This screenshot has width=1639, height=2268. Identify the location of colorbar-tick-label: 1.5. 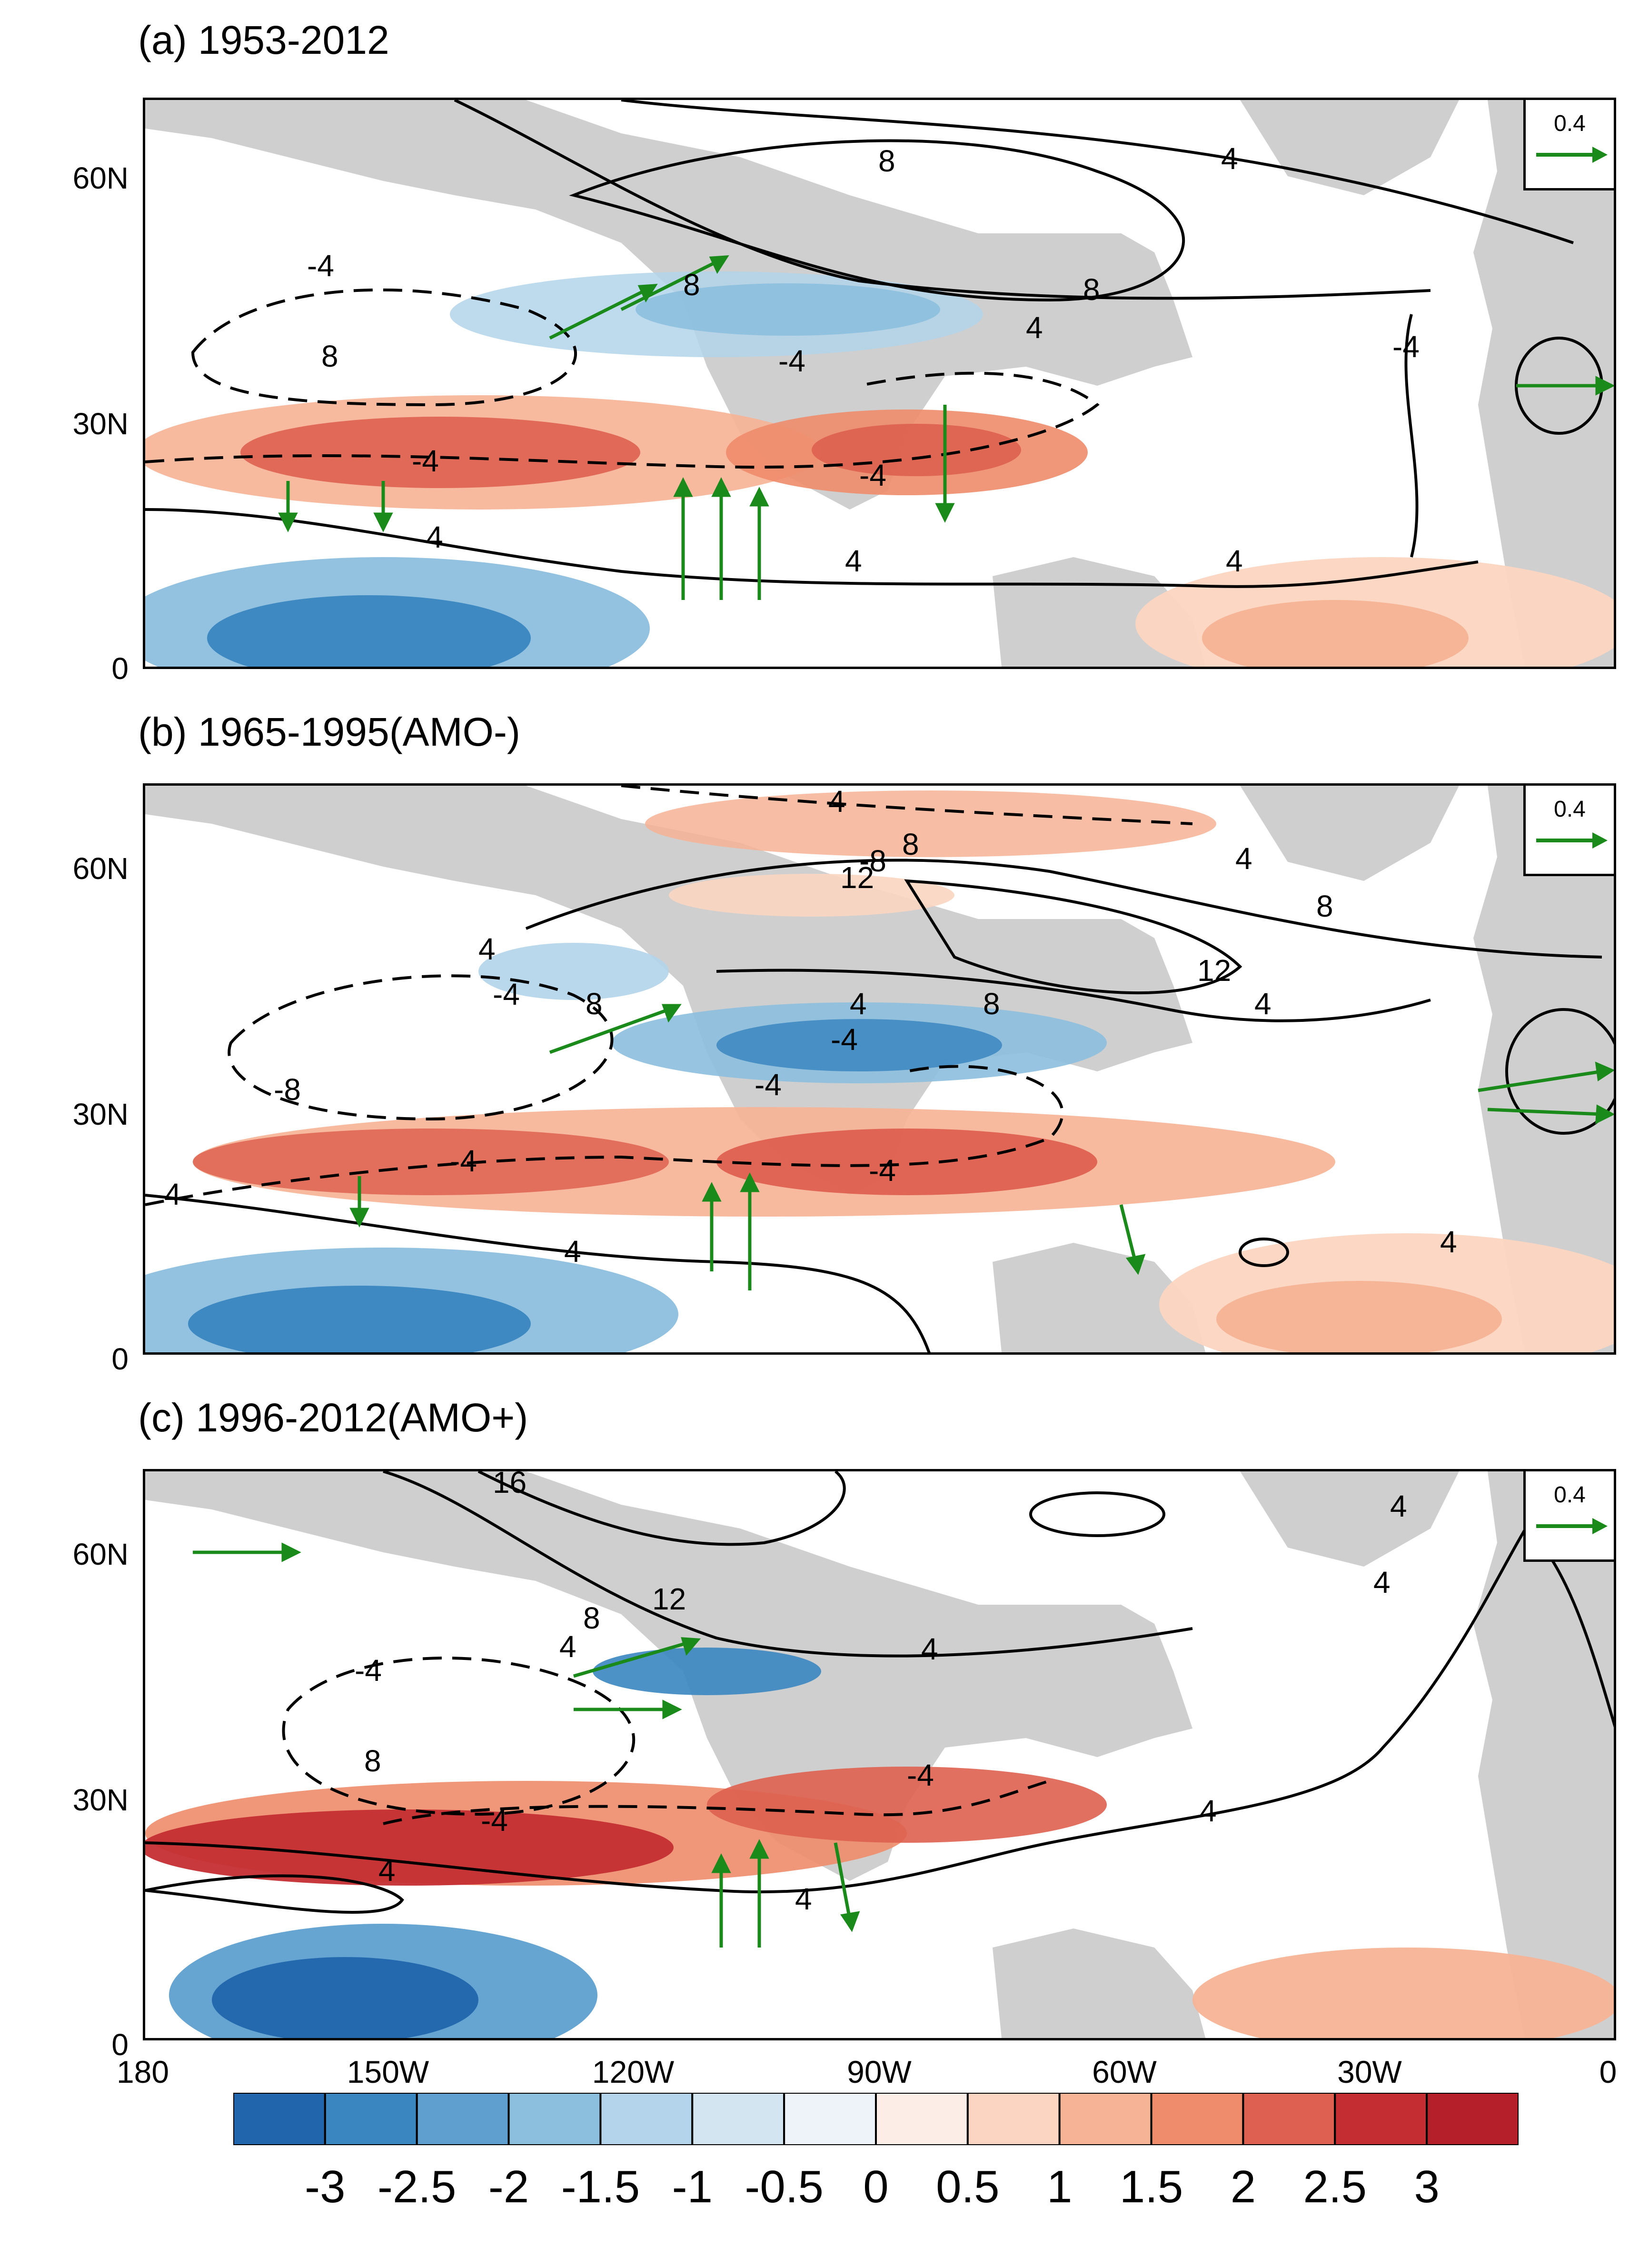
(1151, 2186).